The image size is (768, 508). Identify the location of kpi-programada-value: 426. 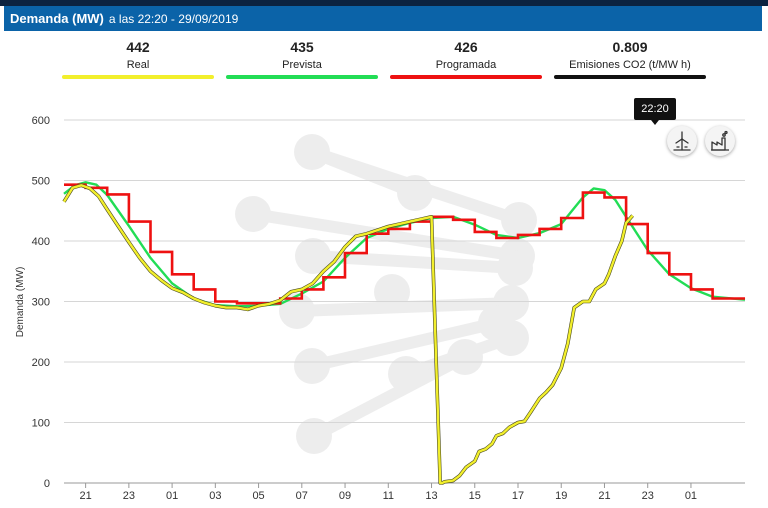
(466, 47).